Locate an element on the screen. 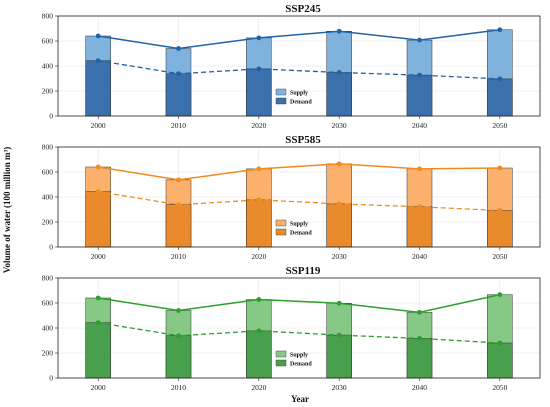 This screenshot has width=550, height=407. panel-title: SSP119 is located at coordinates (303, 271).